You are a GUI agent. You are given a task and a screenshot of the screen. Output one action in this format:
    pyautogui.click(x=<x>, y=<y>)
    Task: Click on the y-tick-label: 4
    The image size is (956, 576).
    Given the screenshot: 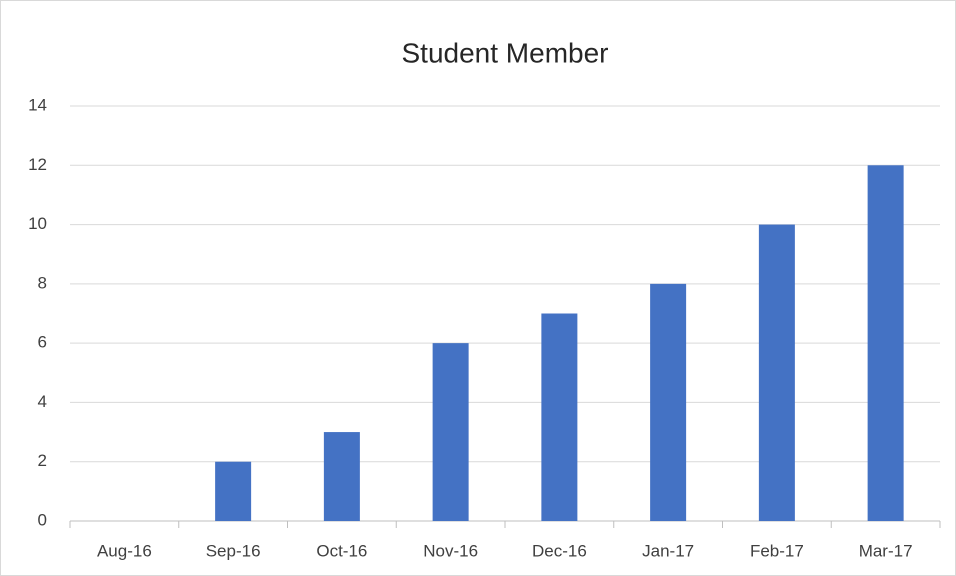 What is the action you would take?
    pyautogui.click(x=42, y=401)
    